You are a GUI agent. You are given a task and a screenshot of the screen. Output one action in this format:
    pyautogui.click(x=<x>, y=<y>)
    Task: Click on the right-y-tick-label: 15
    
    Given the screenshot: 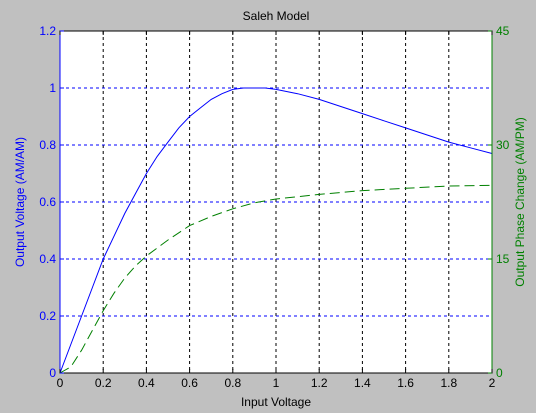 What is the action you would take?
    pyautogui.click(x=503, y=259)
    